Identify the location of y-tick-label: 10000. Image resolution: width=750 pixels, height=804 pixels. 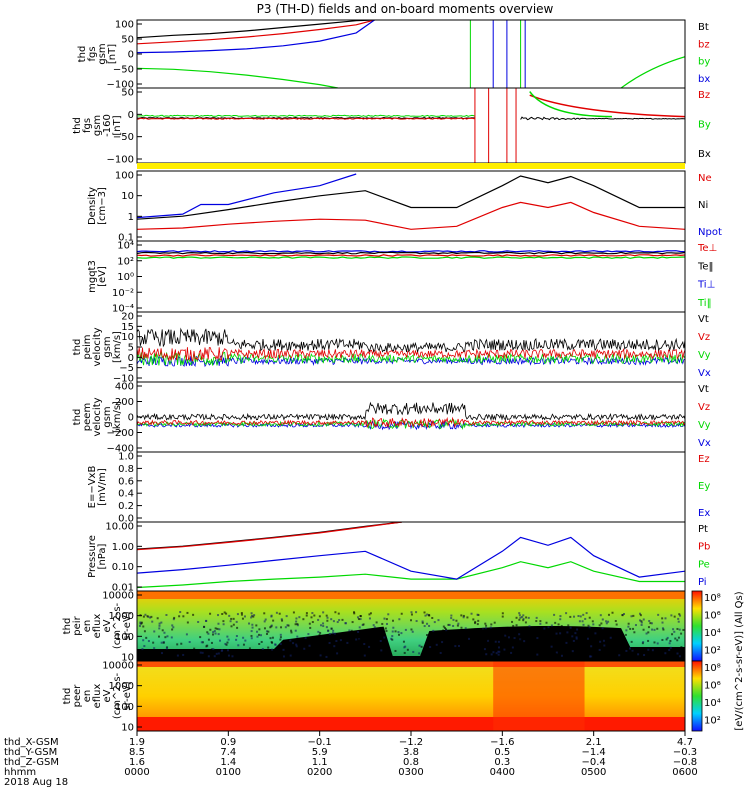
(118, 596).